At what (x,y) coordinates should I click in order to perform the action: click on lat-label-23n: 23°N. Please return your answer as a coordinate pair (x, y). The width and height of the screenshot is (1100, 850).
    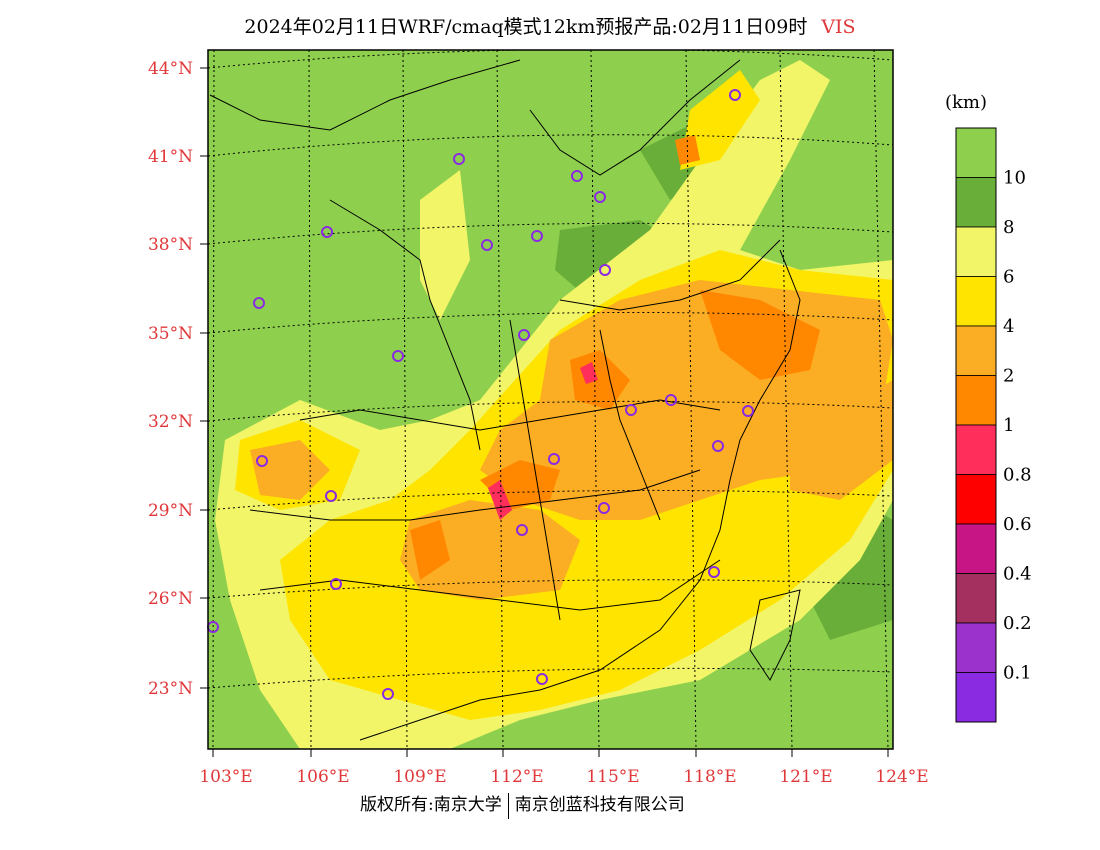
    Looking at the image, I should click on (170, 689).